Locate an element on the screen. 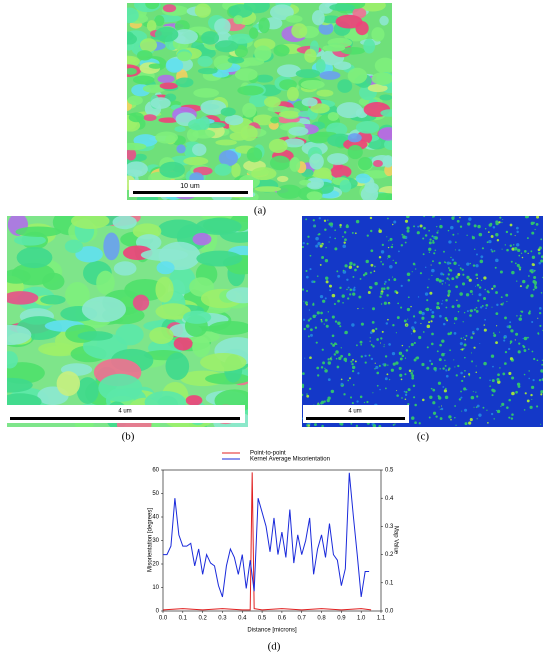 This screenshot has height=655, width=550. scale-label: 4 um is located at coordinates (354, 412).